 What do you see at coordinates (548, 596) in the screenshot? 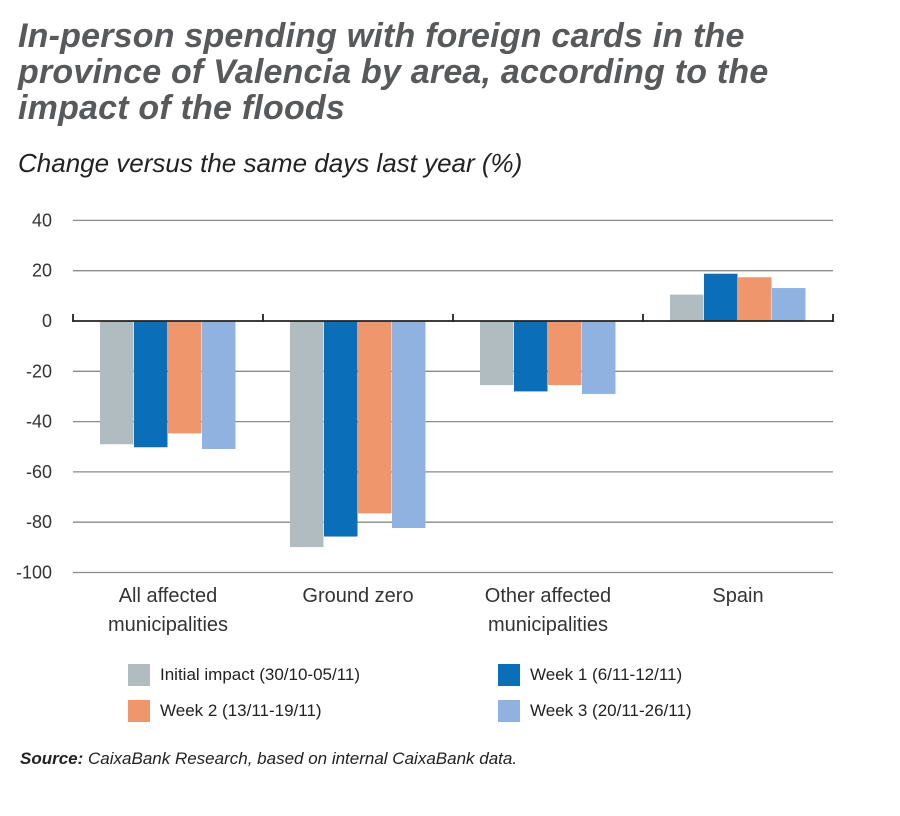
I see `x-category-label: Other affected` at bounding box center [548, 596].